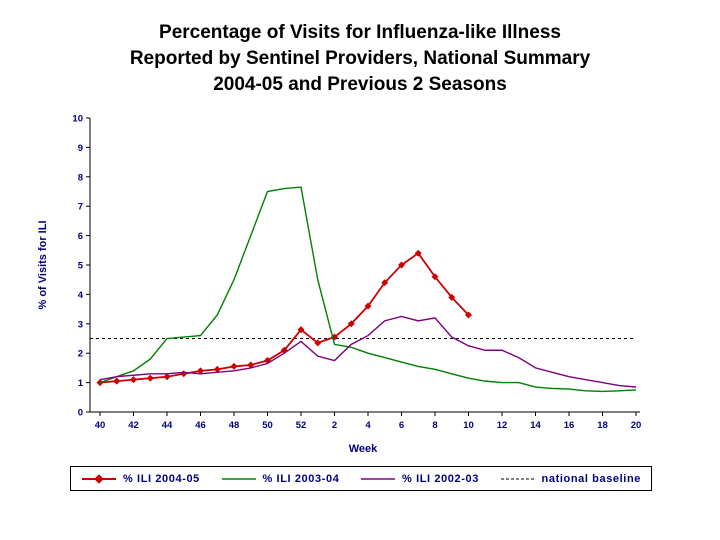 This screenshot has height=540, width=720. Describe the element at coordinates (440, 478) in the screenshot. I see `legend-label-2002-03: % ILI 2002-03` at that location.